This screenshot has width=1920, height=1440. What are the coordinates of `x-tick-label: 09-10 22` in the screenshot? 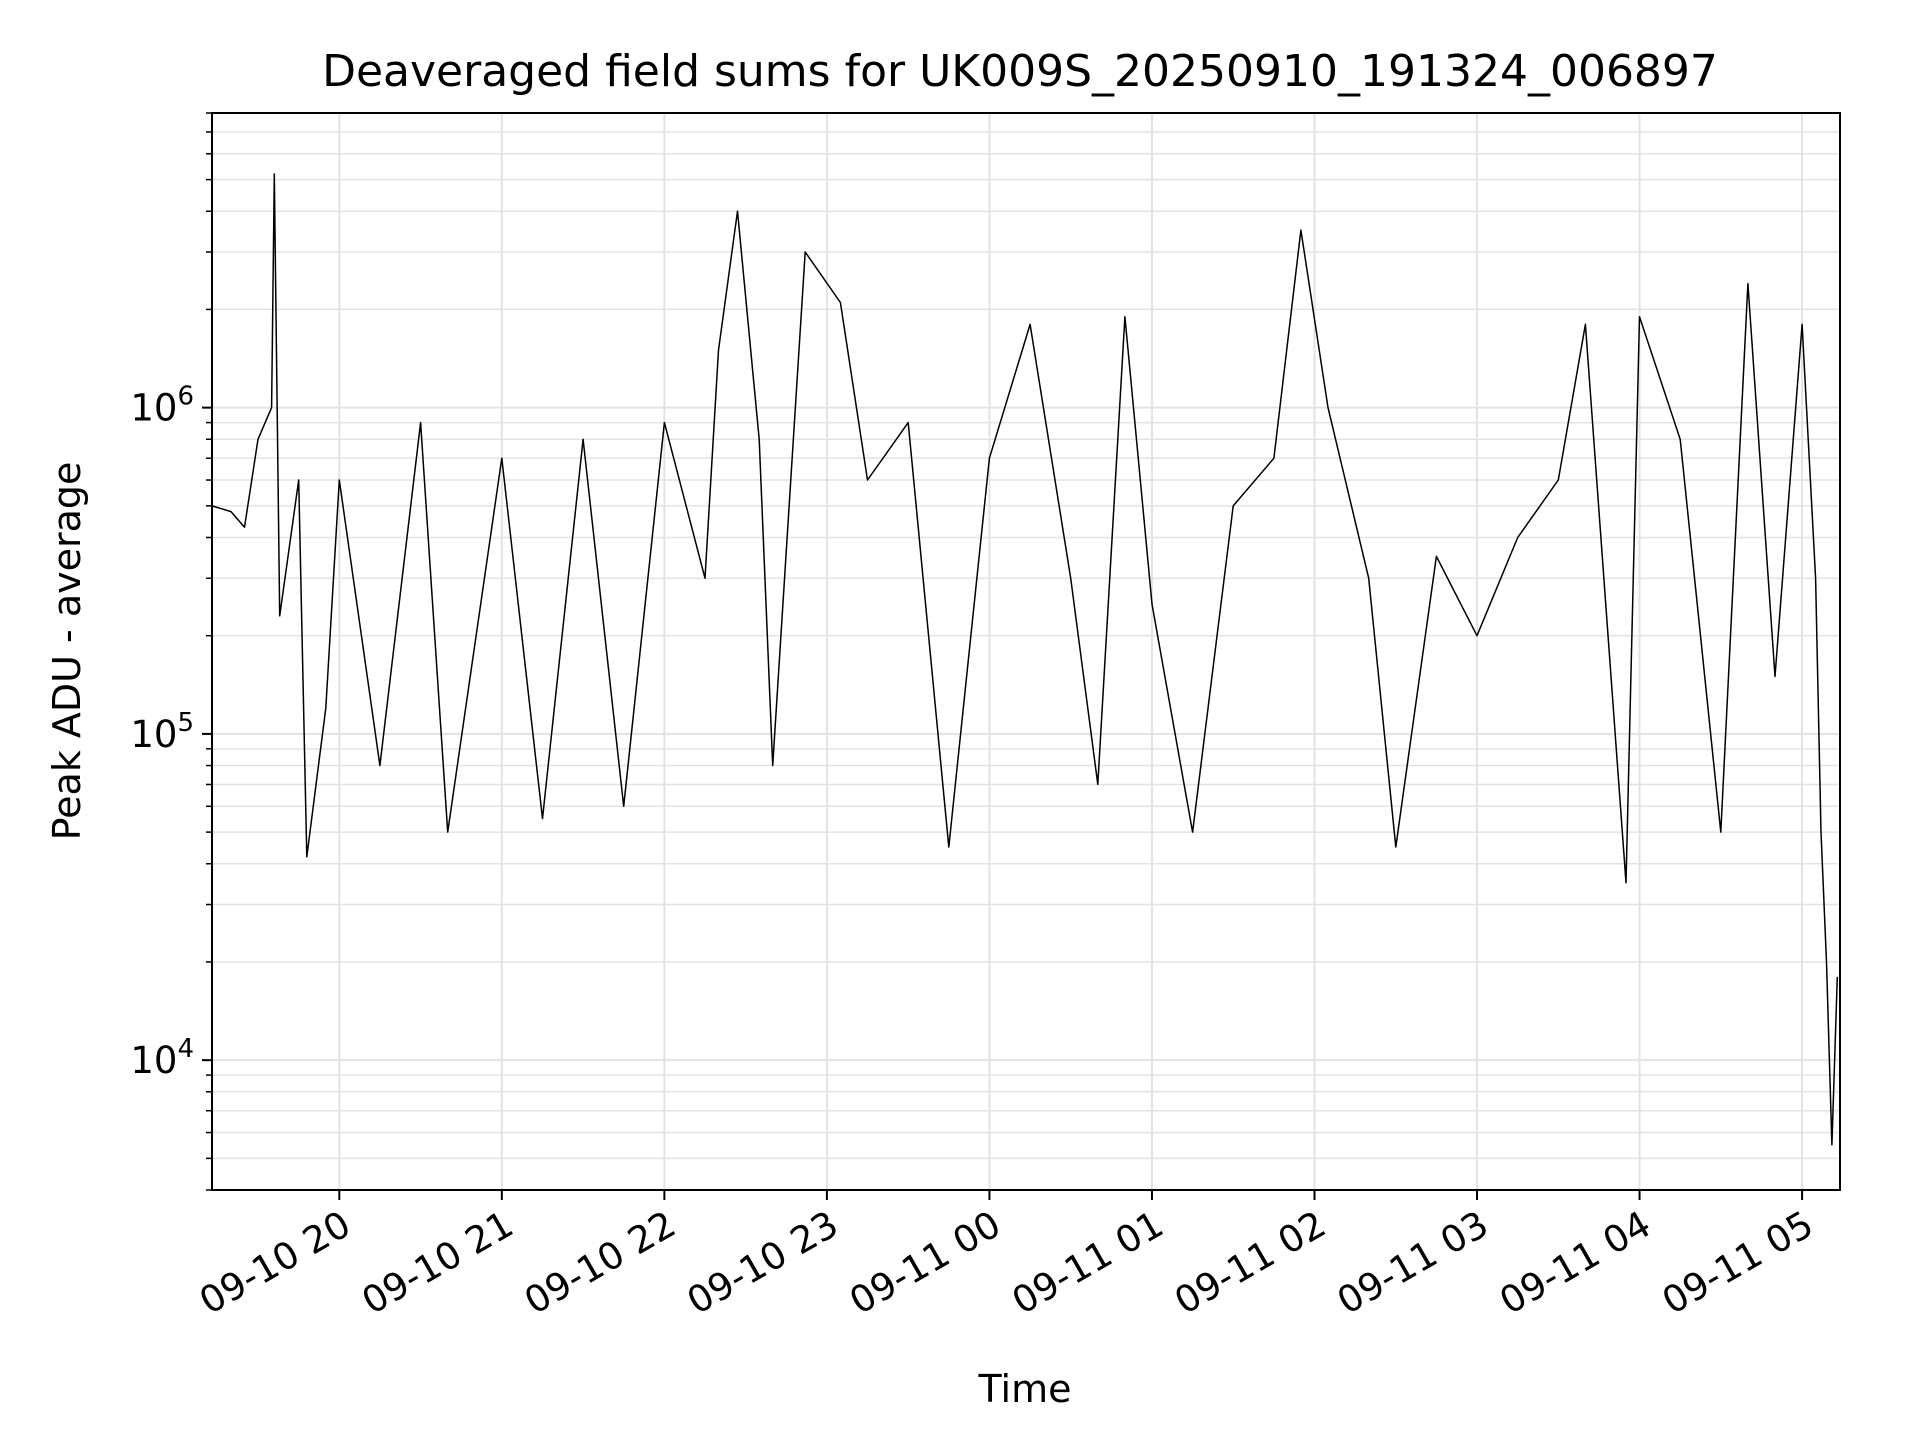 It's located at (600, 1263).